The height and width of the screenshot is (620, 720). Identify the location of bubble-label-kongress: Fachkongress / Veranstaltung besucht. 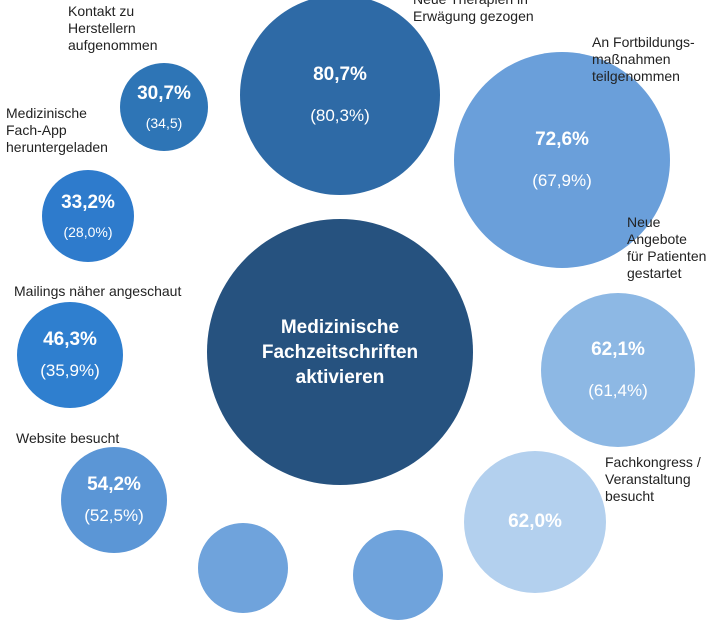
(653, 479).